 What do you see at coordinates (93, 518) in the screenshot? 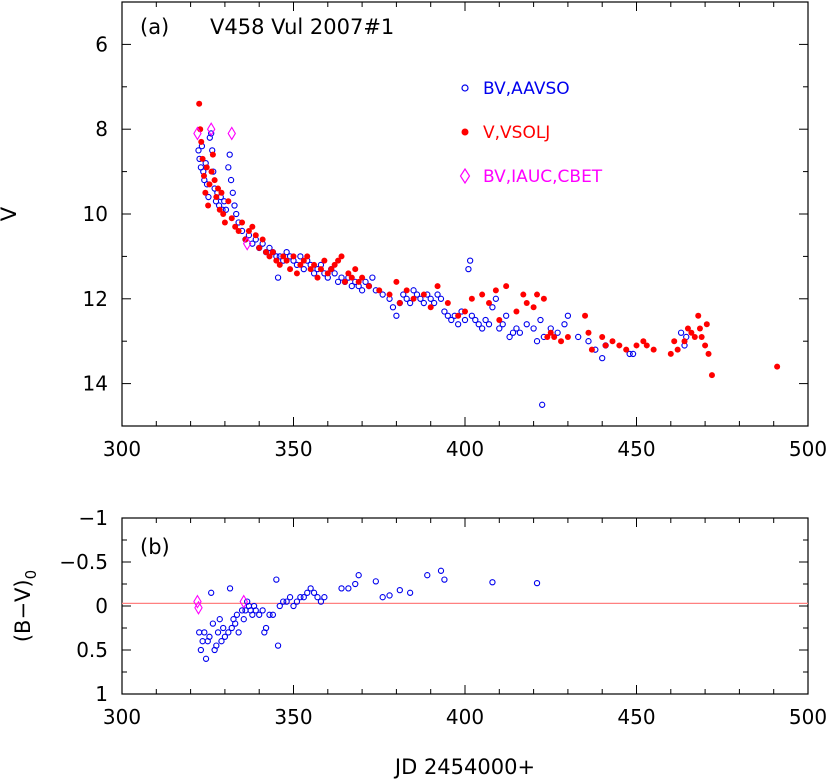
I see `panel-b-y-tick-label: −1` at bounding box center [93, 518].